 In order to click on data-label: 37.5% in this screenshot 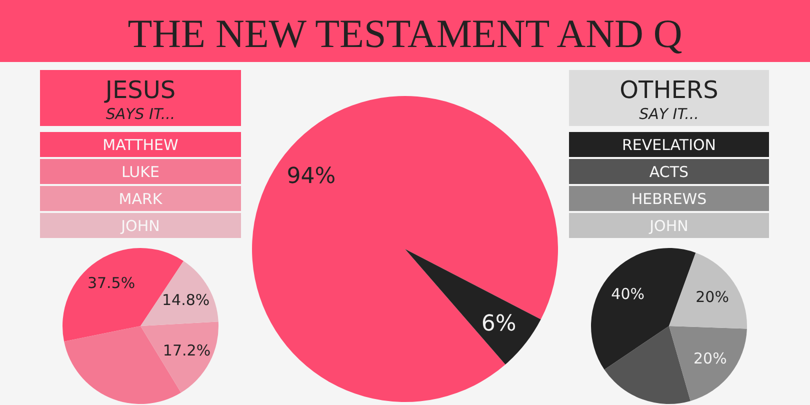, I will do `click(111, 283)`.